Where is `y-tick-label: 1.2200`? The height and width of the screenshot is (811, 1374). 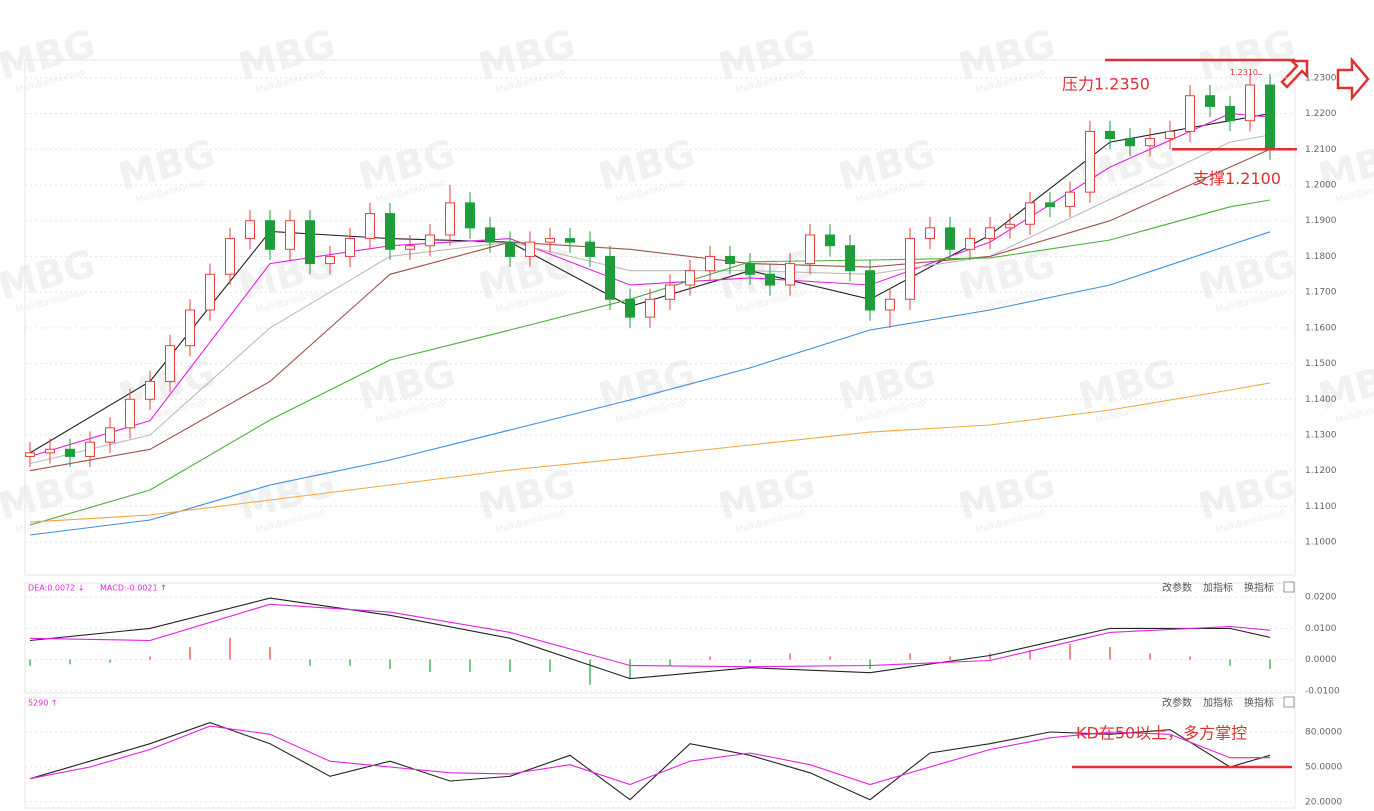 y-tick-label: 1.2200 is located at coordinates (1321, 114).